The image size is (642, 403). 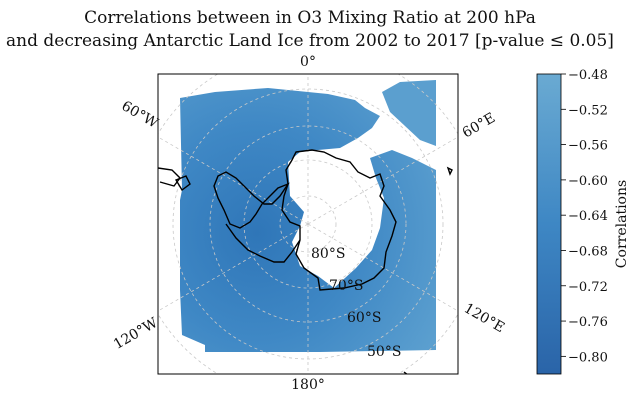 What do you see at coordinates (136, 334) in the screenshot?
I see `lon-label-120w: 120°W` at bounding box center [136, 334].